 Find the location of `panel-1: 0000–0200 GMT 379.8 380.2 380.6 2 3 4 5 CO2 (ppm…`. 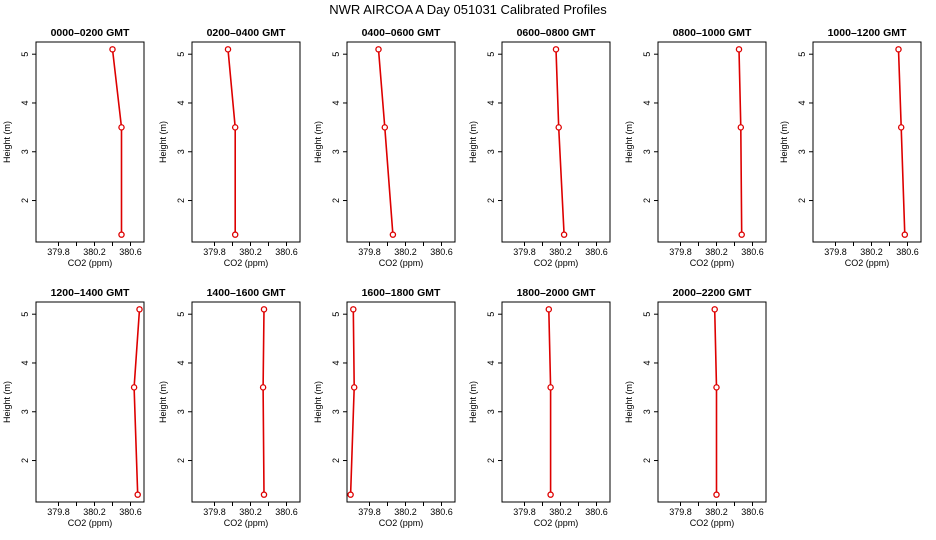

panel-1: 0000–0200 GMT 379.8 380.2 380.6 2 3 4 5 CO2 (ppm… is located at coordinates (73, 147).